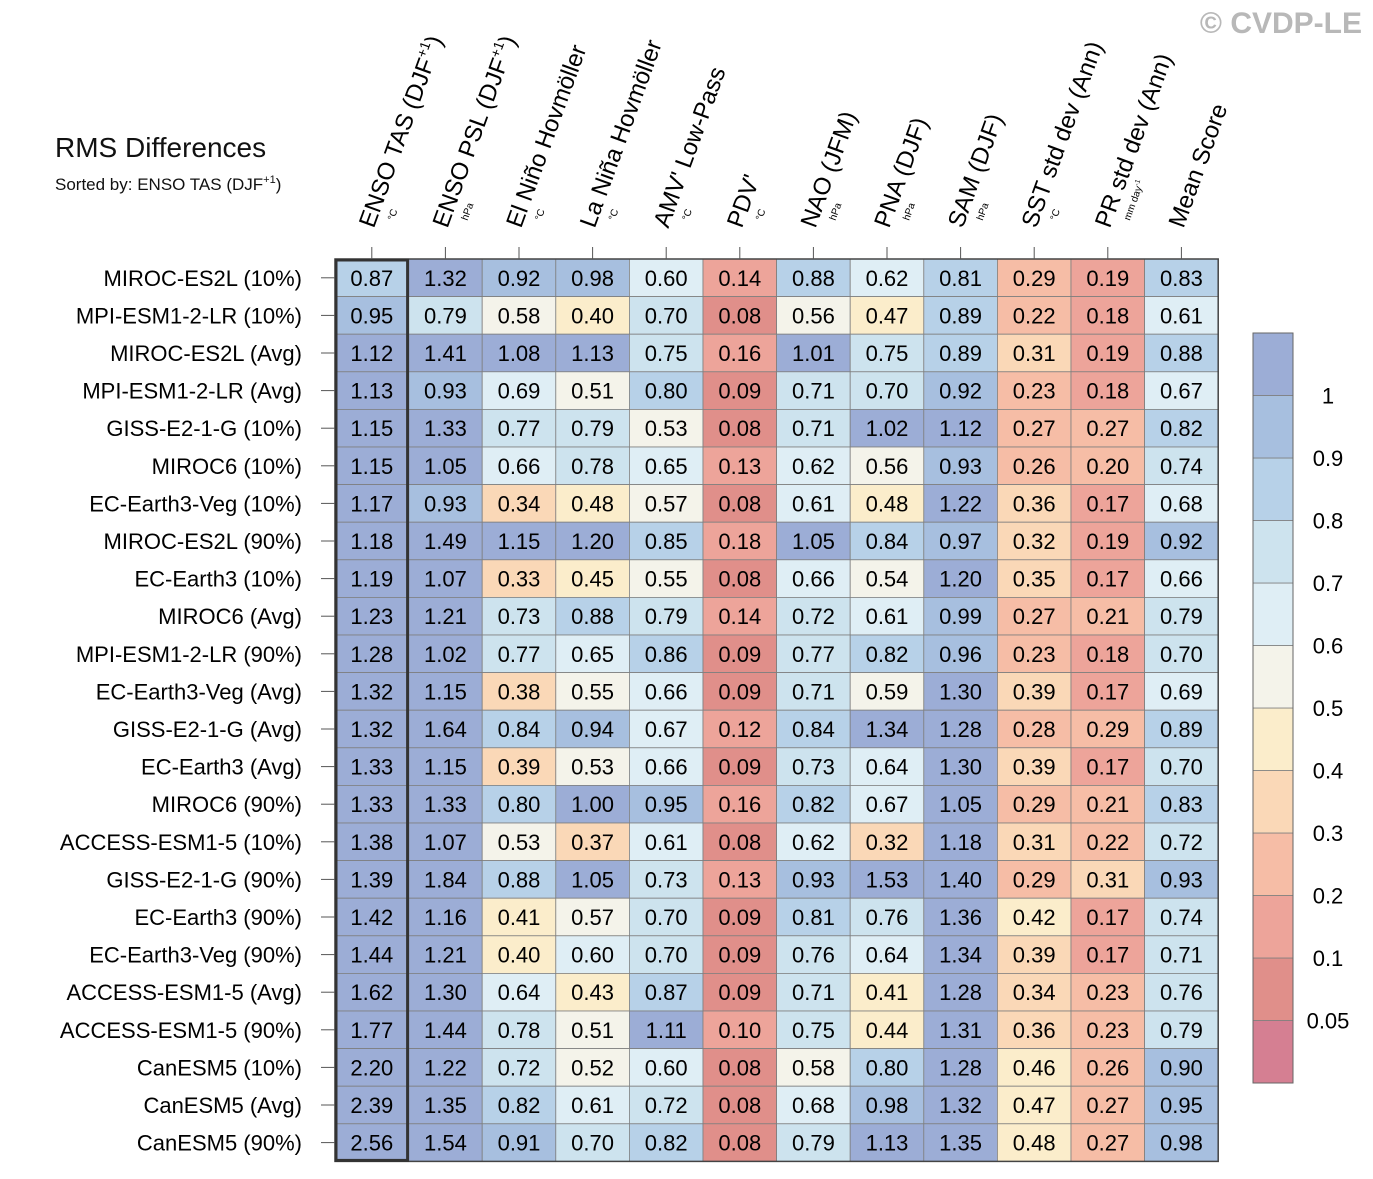 Image resolution: width=1373 pixels, height=1179 pixels. I want to click on cell-value: 0.97, so click(960, 541).